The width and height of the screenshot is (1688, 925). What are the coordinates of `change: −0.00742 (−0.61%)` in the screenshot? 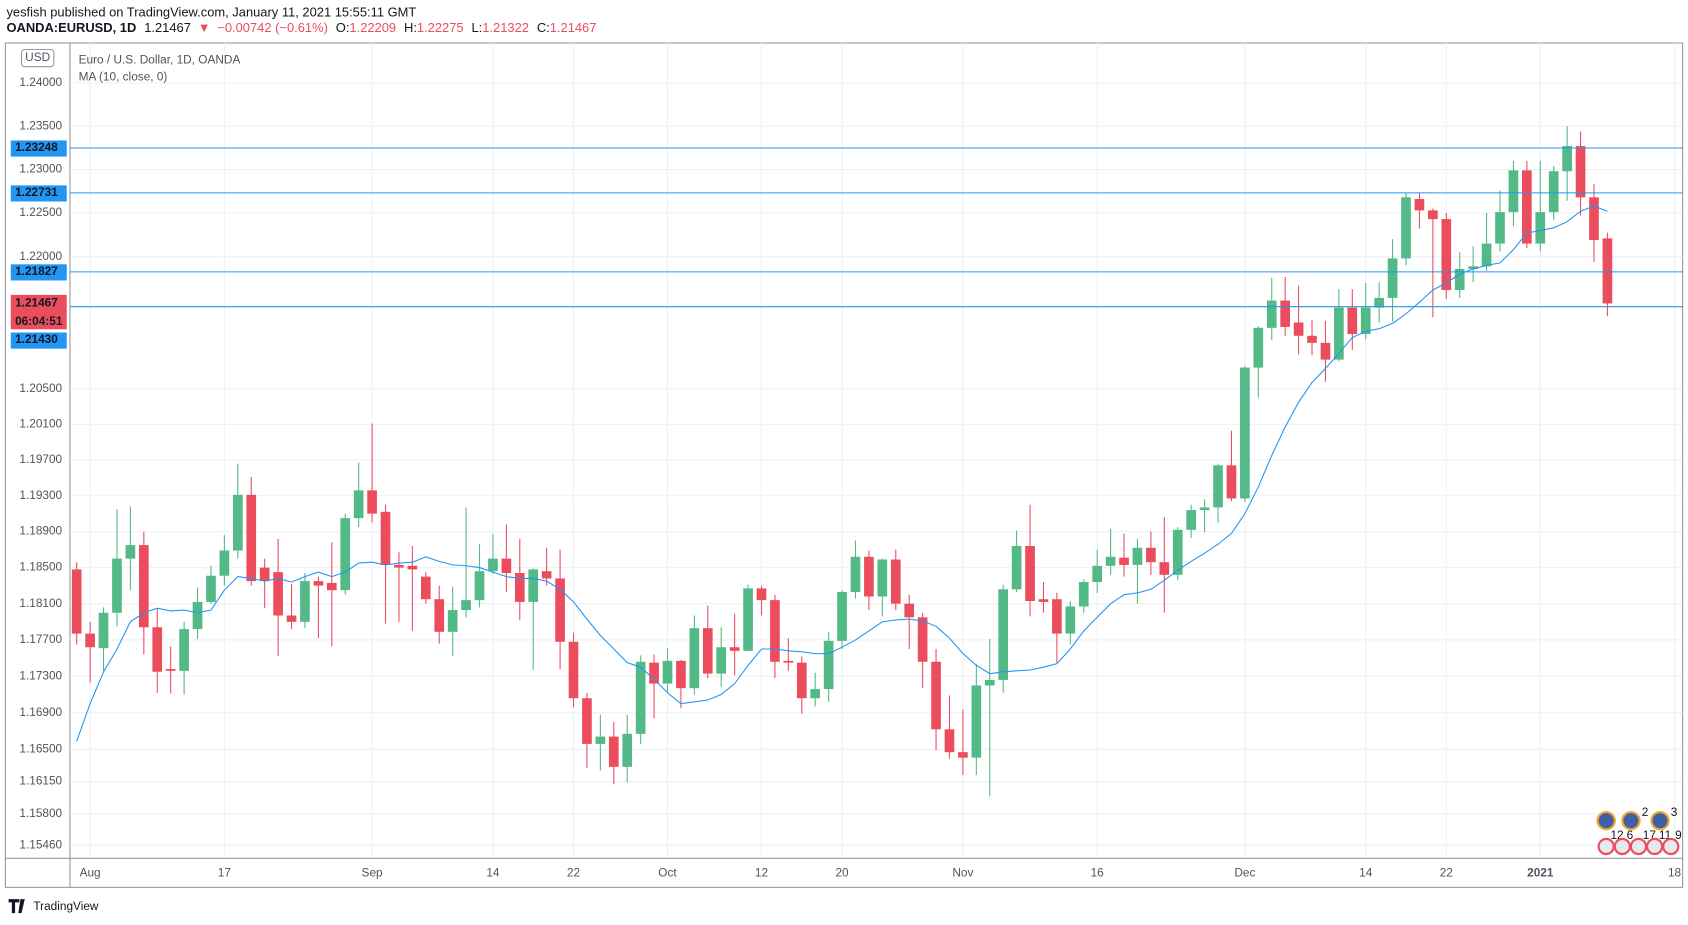 It's located at (272, 27).